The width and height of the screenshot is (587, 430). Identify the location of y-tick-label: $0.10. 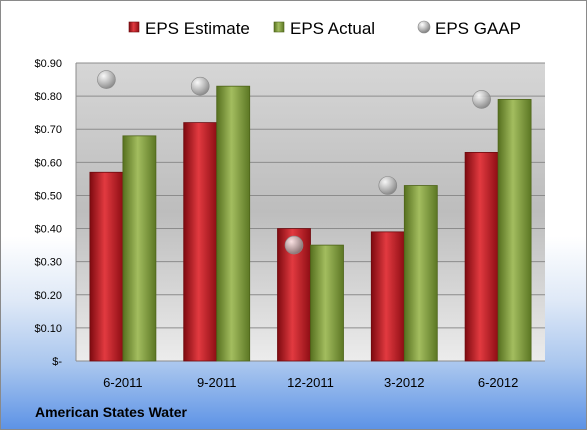
(48, 329).